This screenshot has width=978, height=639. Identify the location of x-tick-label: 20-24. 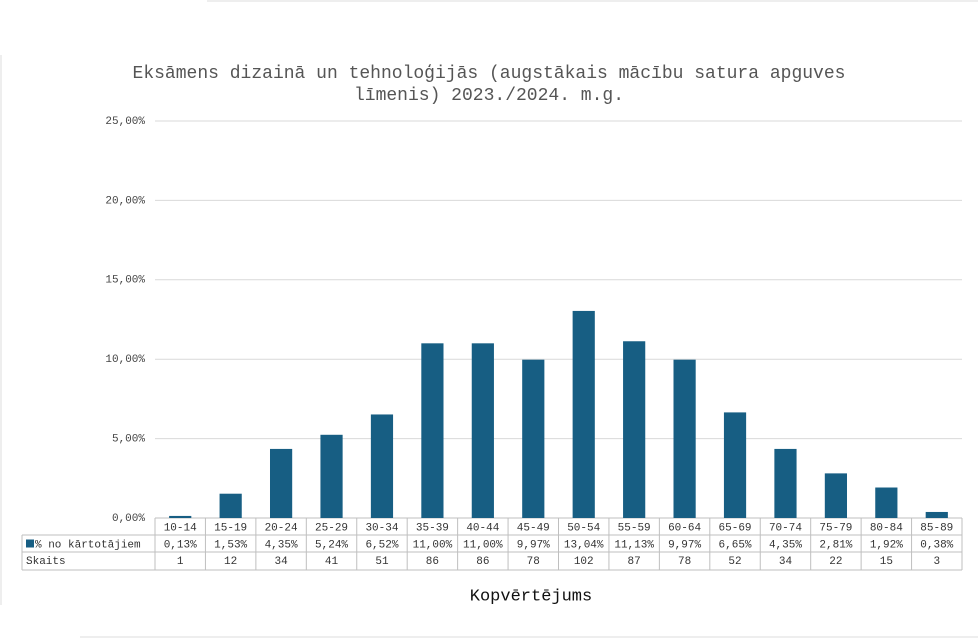
(281, 528).